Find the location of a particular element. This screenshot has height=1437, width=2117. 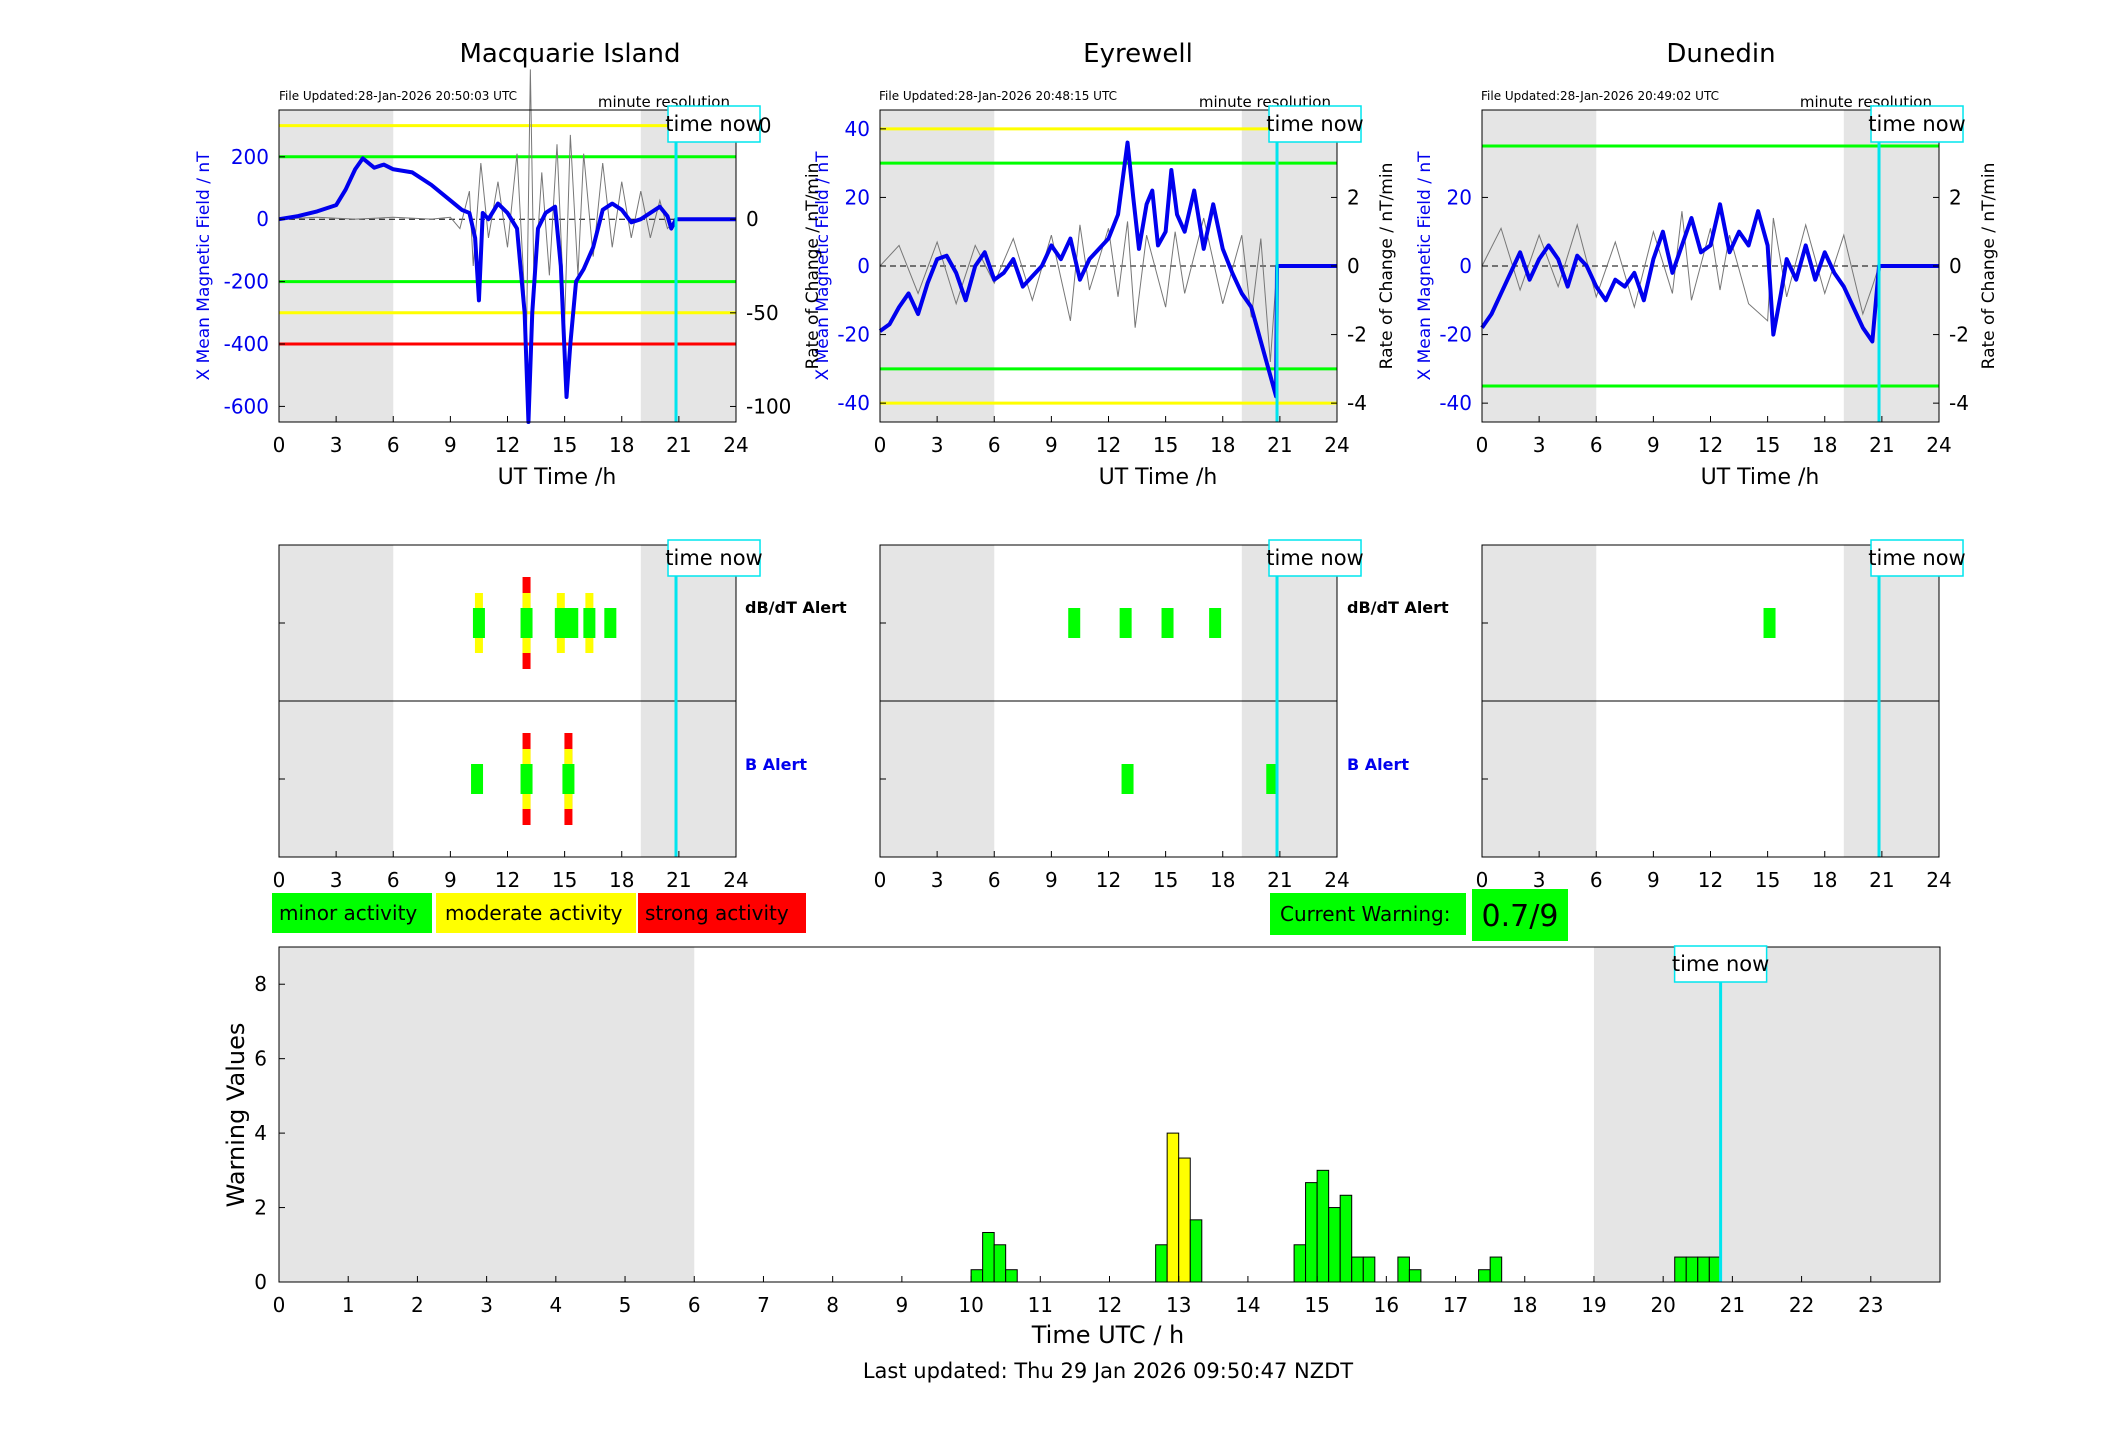

panel1-xtick-label: 15 is located at coordinates (1165, 445).